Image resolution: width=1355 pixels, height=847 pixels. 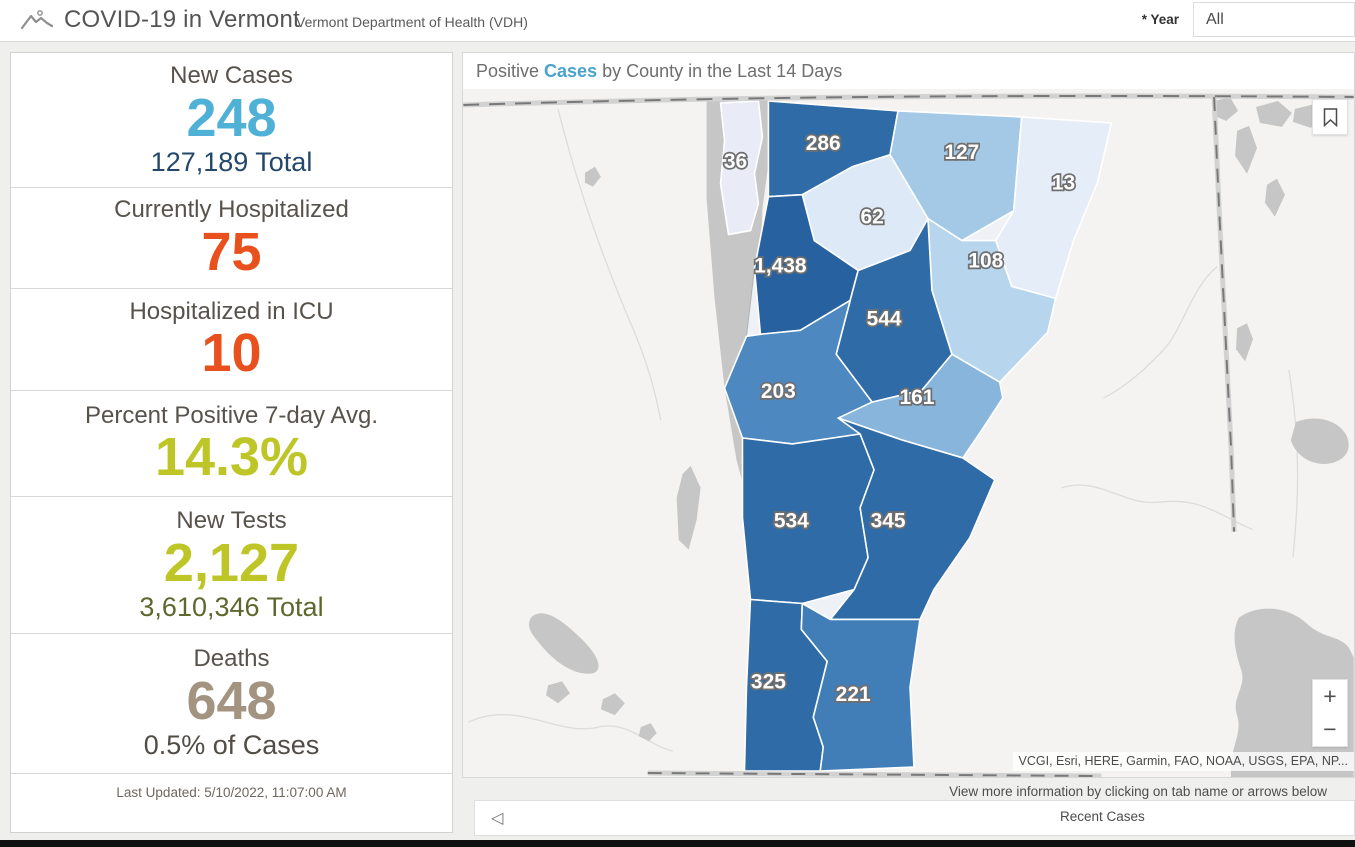 I want to click on zoom-in-button: +, so click(x=1330, y=696).